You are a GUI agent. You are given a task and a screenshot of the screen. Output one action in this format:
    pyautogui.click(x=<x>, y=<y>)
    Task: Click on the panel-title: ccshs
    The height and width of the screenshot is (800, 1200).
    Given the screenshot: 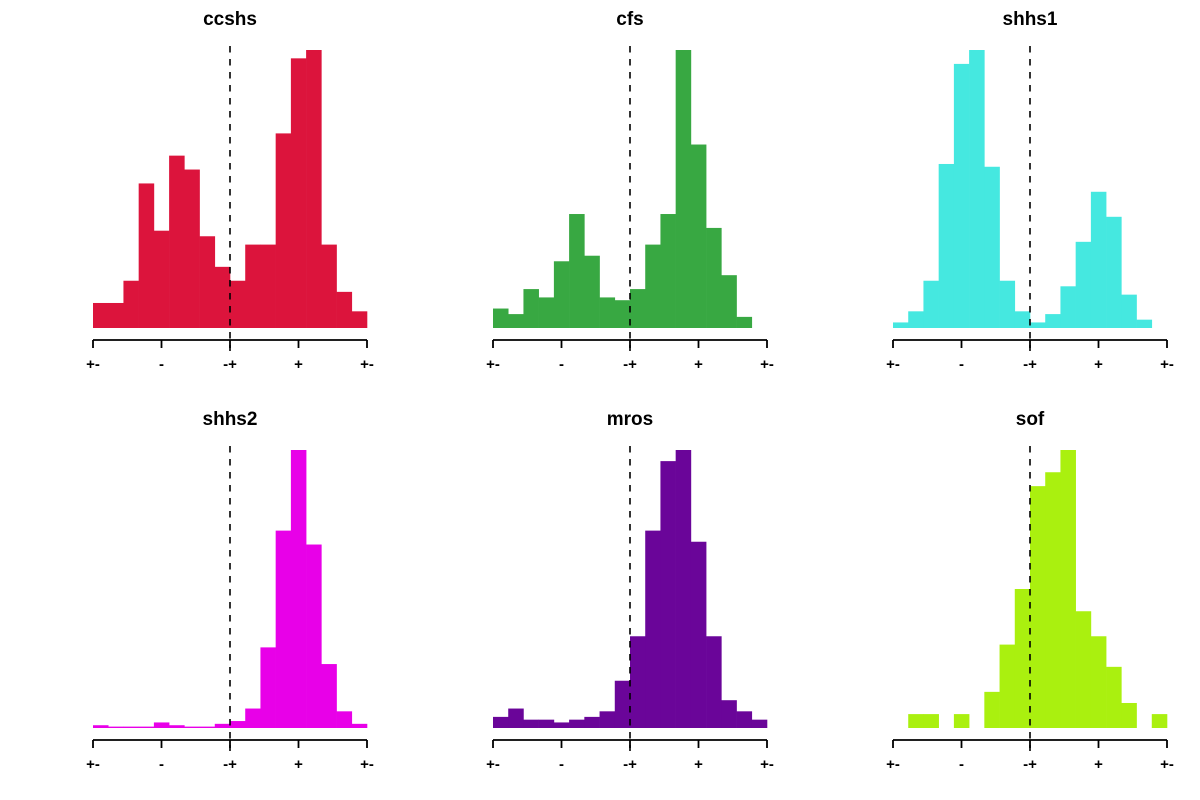 What is the action you would take?
    pyautogui.click(x=230, y=19)
    